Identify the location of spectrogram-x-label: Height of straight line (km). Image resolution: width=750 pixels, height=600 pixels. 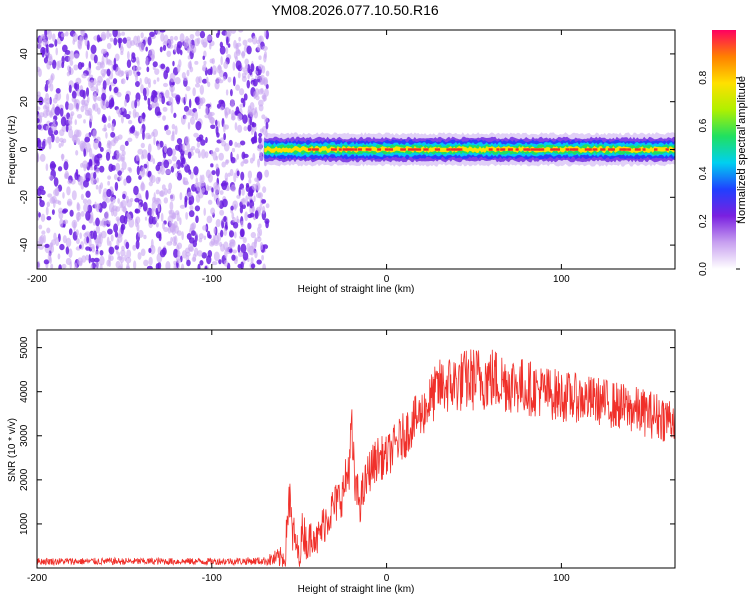
(356, 289).